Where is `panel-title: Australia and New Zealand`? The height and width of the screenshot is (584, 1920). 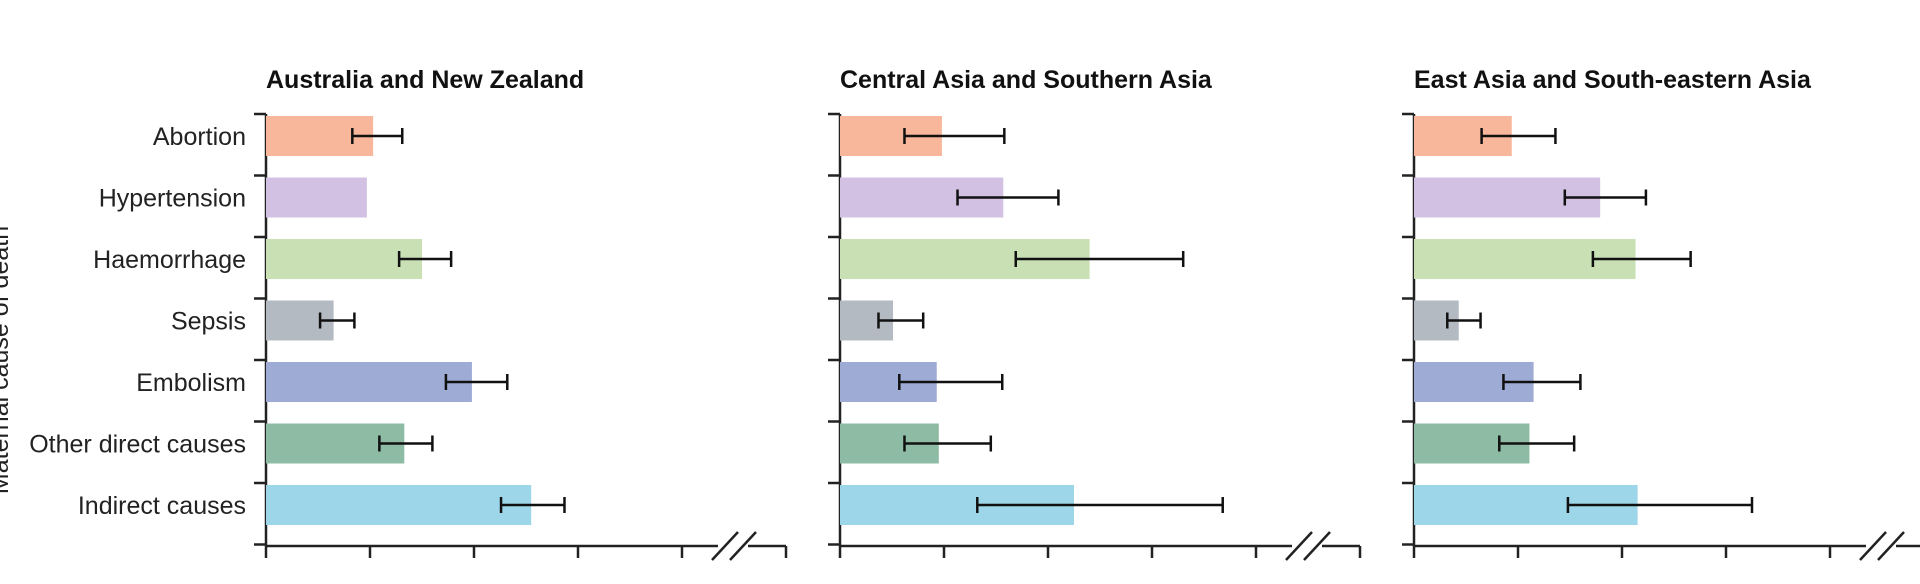
panel-title: Australia and New Zealand is located at coordinates (425, 80).